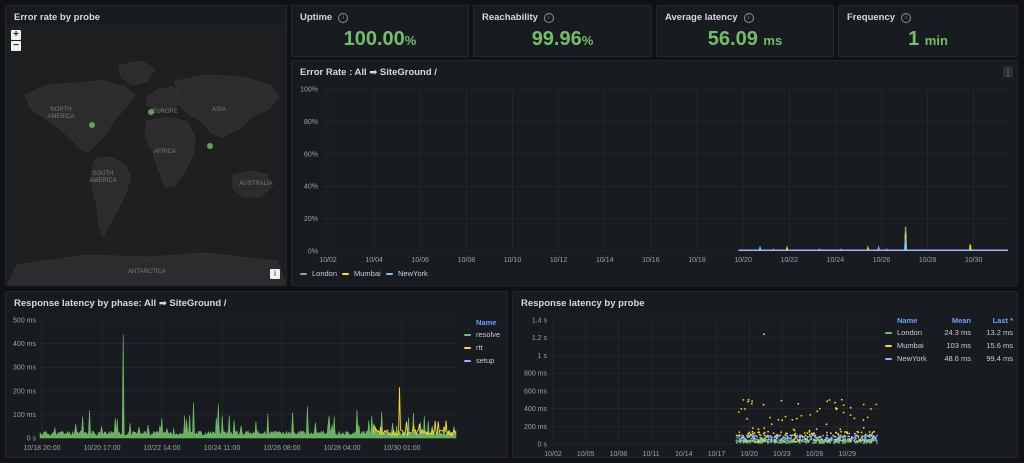  What do you see at coordinates (1008, 72) in the screenshot?
I see `panel-menu-icon: ⋮` at bounding box center [1008, 72].